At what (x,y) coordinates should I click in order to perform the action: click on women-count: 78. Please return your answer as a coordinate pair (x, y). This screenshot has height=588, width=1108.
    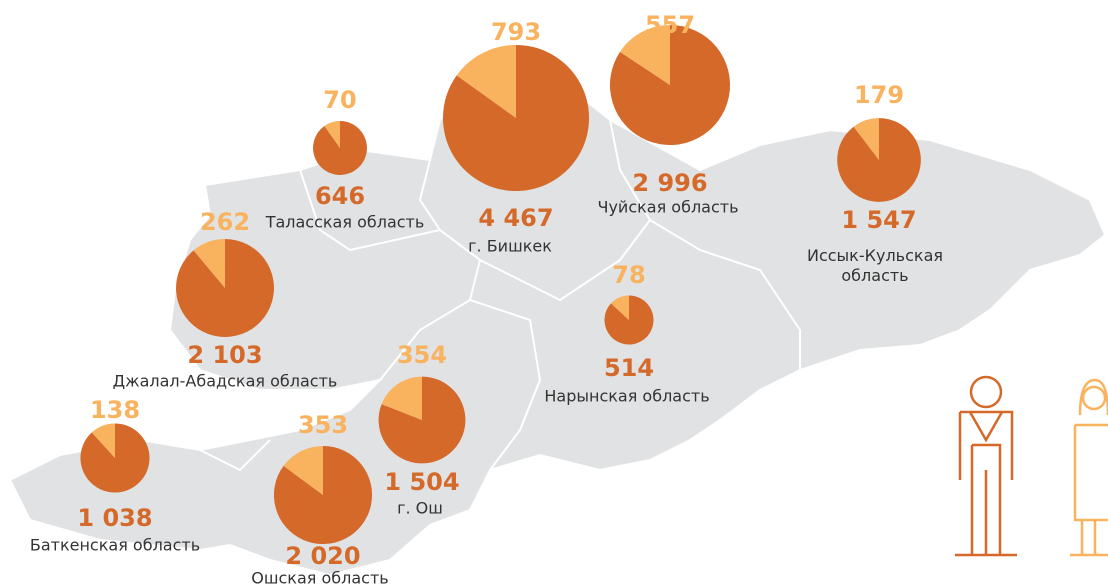
    Looking at the image, I should click on (629, 275).